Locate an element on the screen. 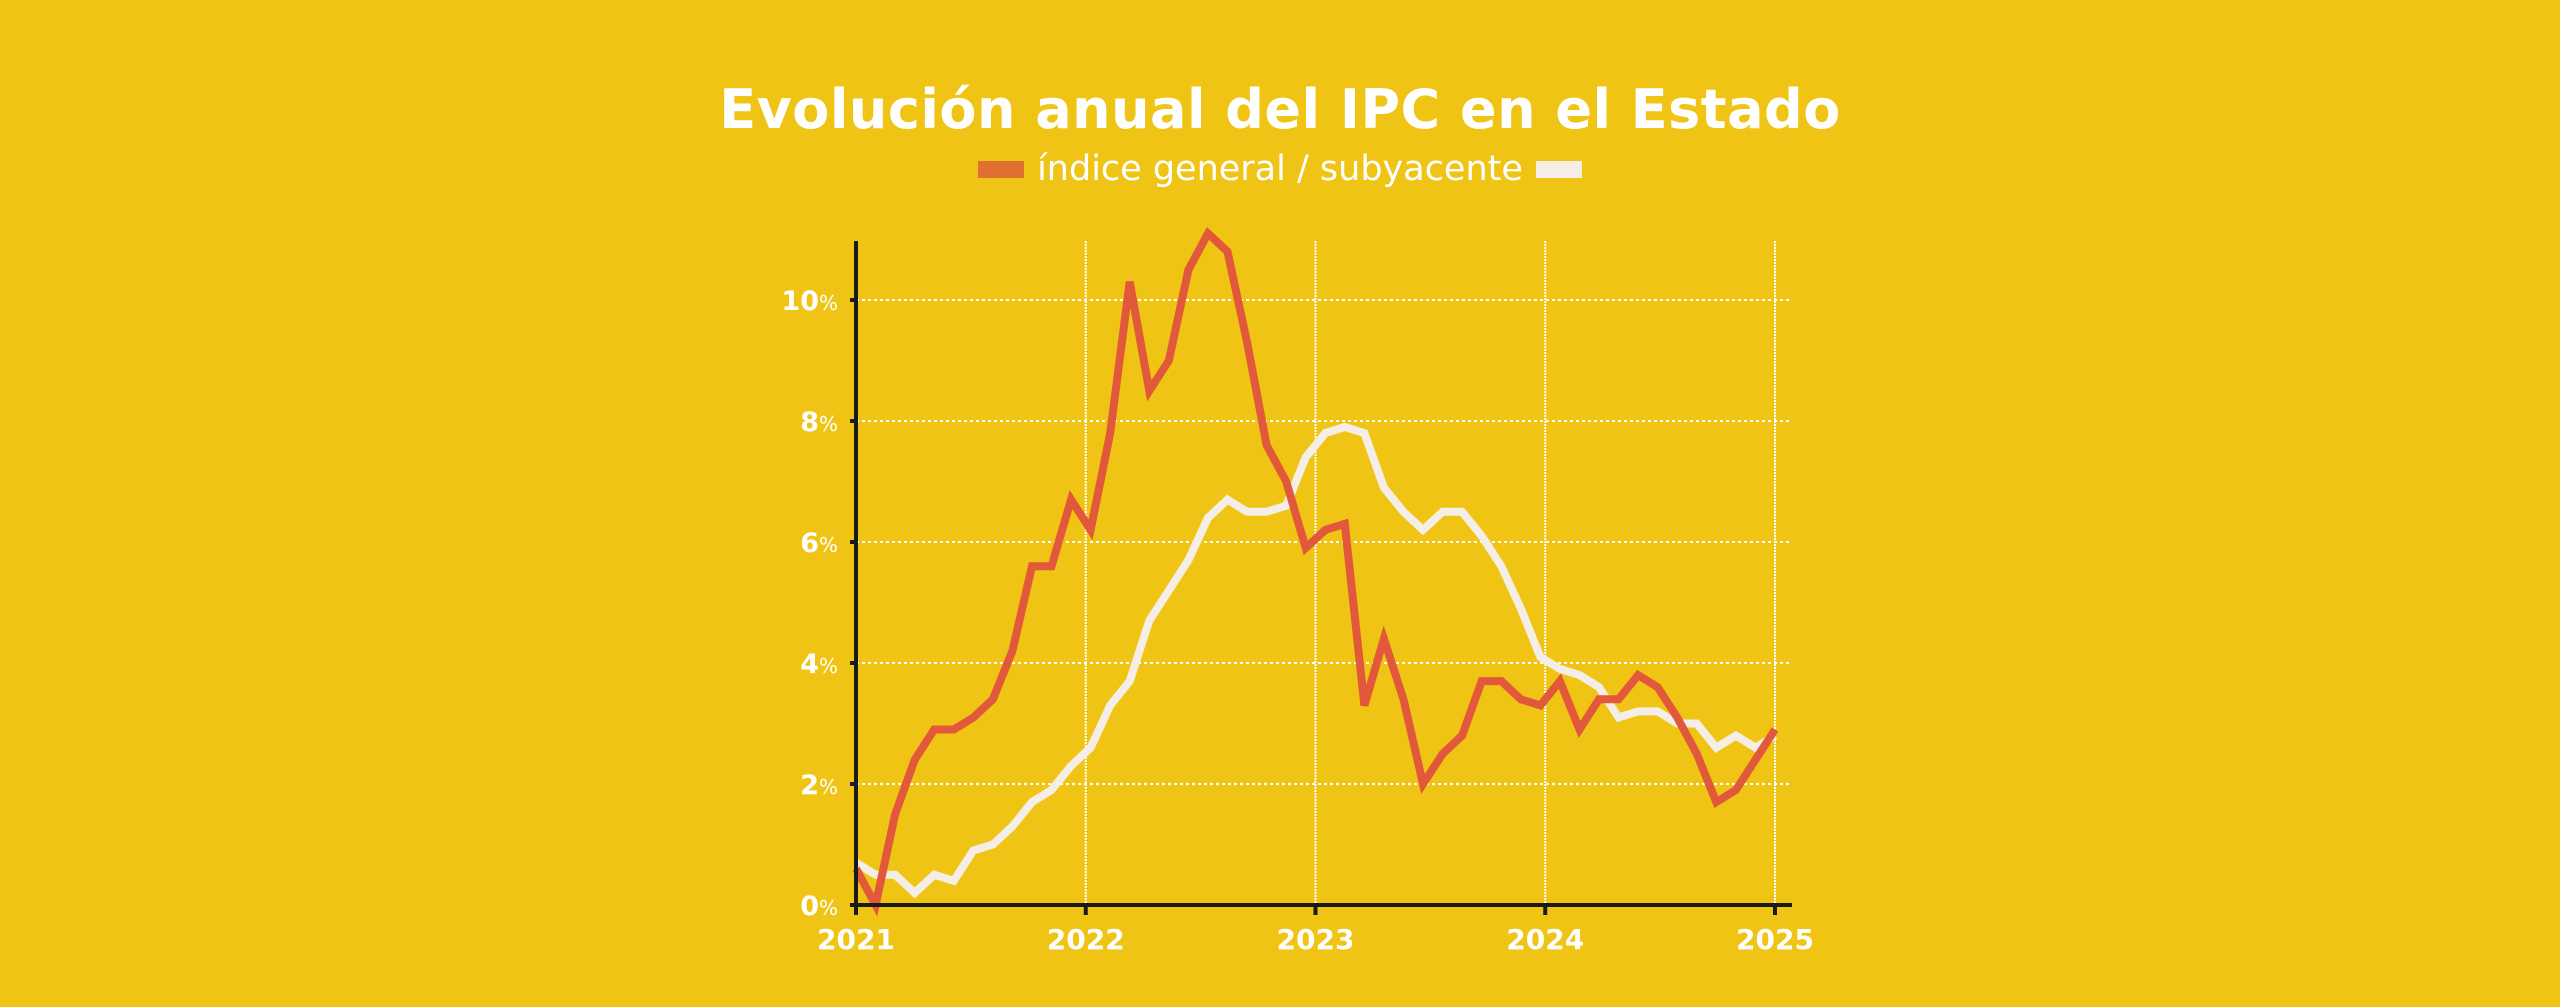  legend-swatch-subyacente is located at coordinates (1558, 169).